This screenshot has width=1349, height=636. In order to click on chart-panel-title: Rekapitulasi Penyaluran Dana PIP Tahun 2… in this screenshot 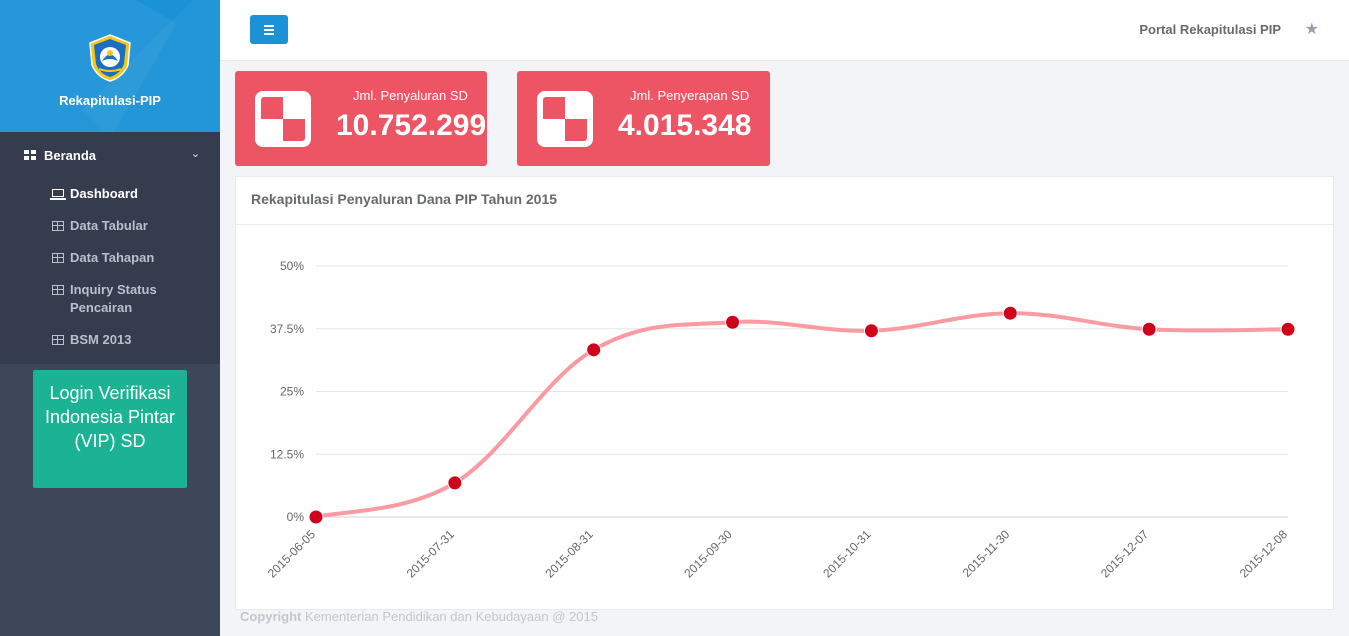, I will do `click(784, 201)`.